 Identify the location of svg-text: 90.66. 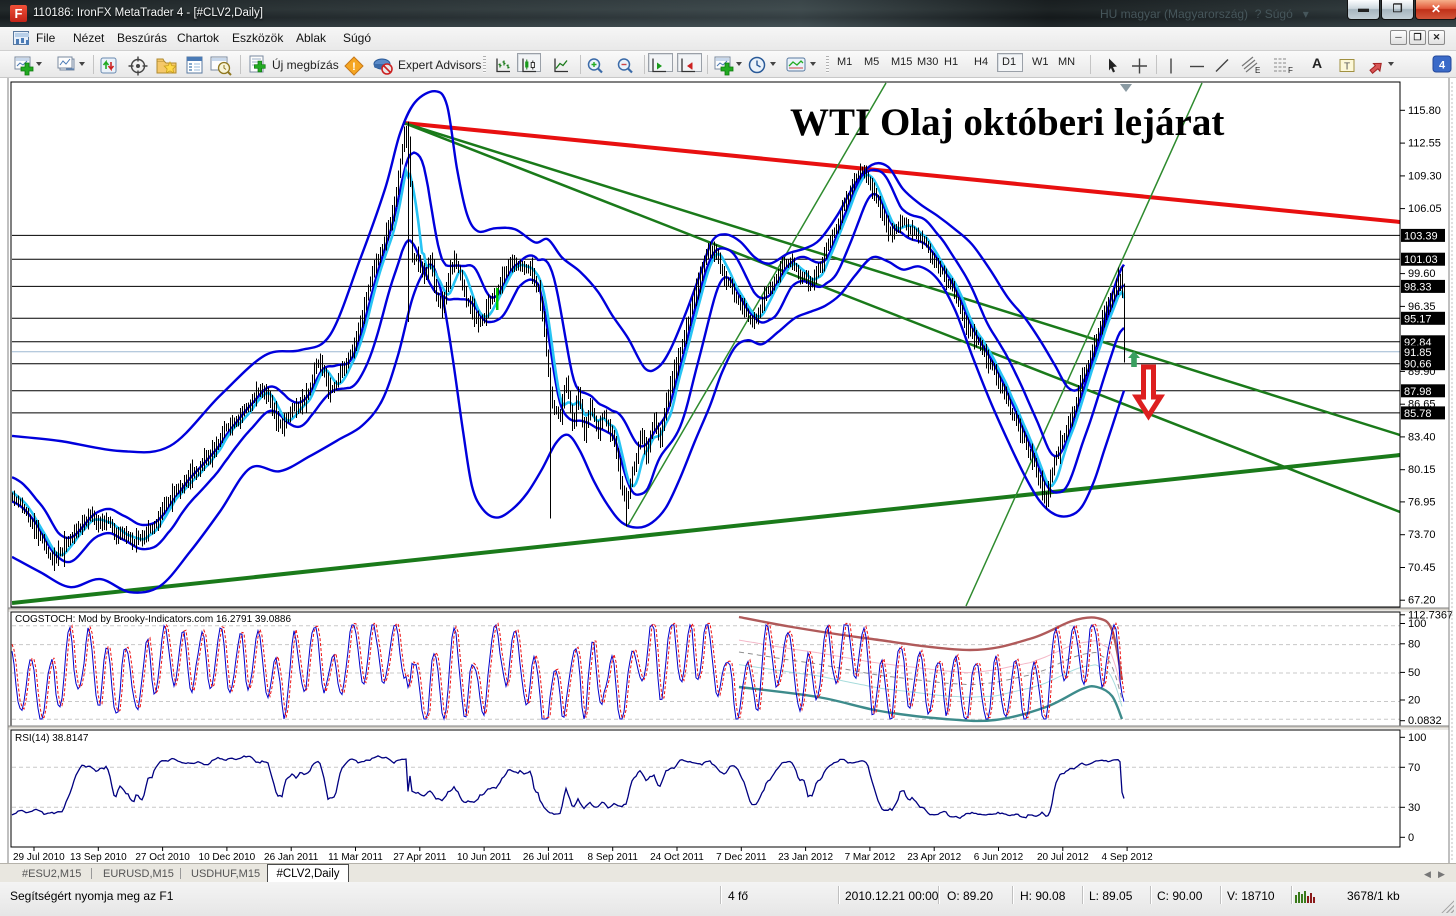
(1418, 365).